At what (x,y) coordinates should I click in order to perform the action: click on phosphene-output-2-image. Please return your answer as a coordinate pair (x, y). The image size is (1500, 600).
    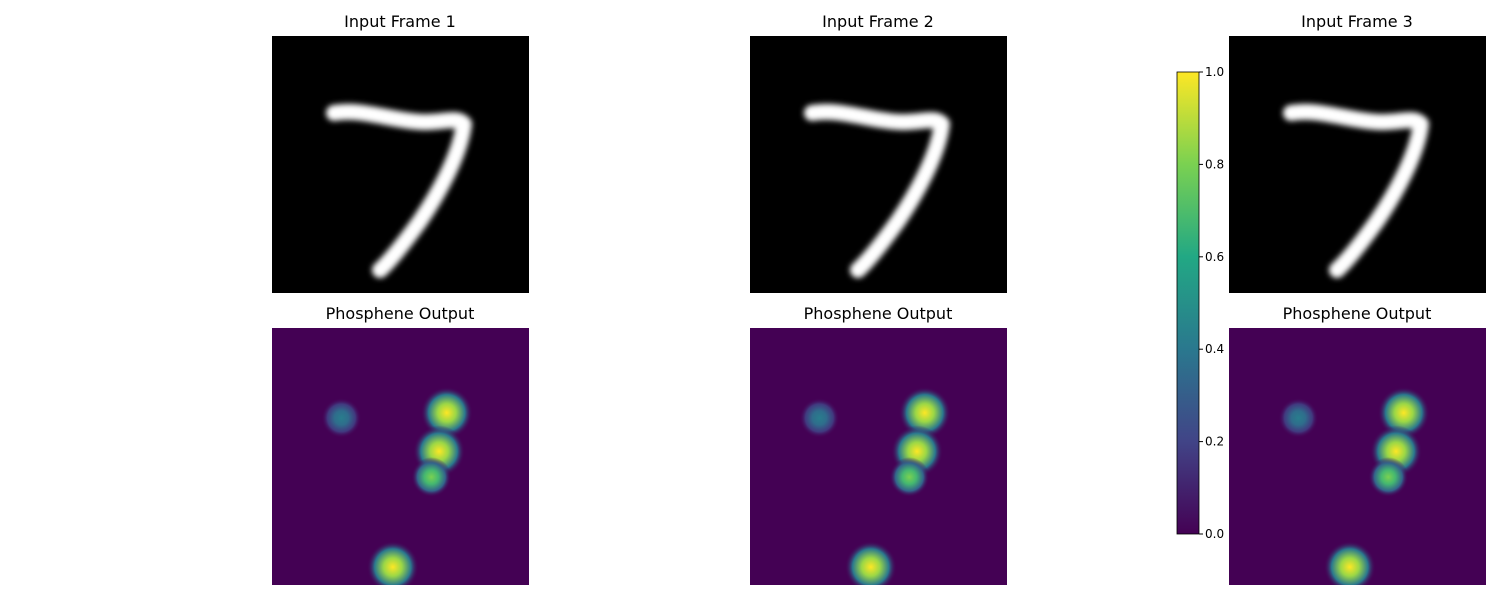
    Looking at the image, I should click on (878, 456).